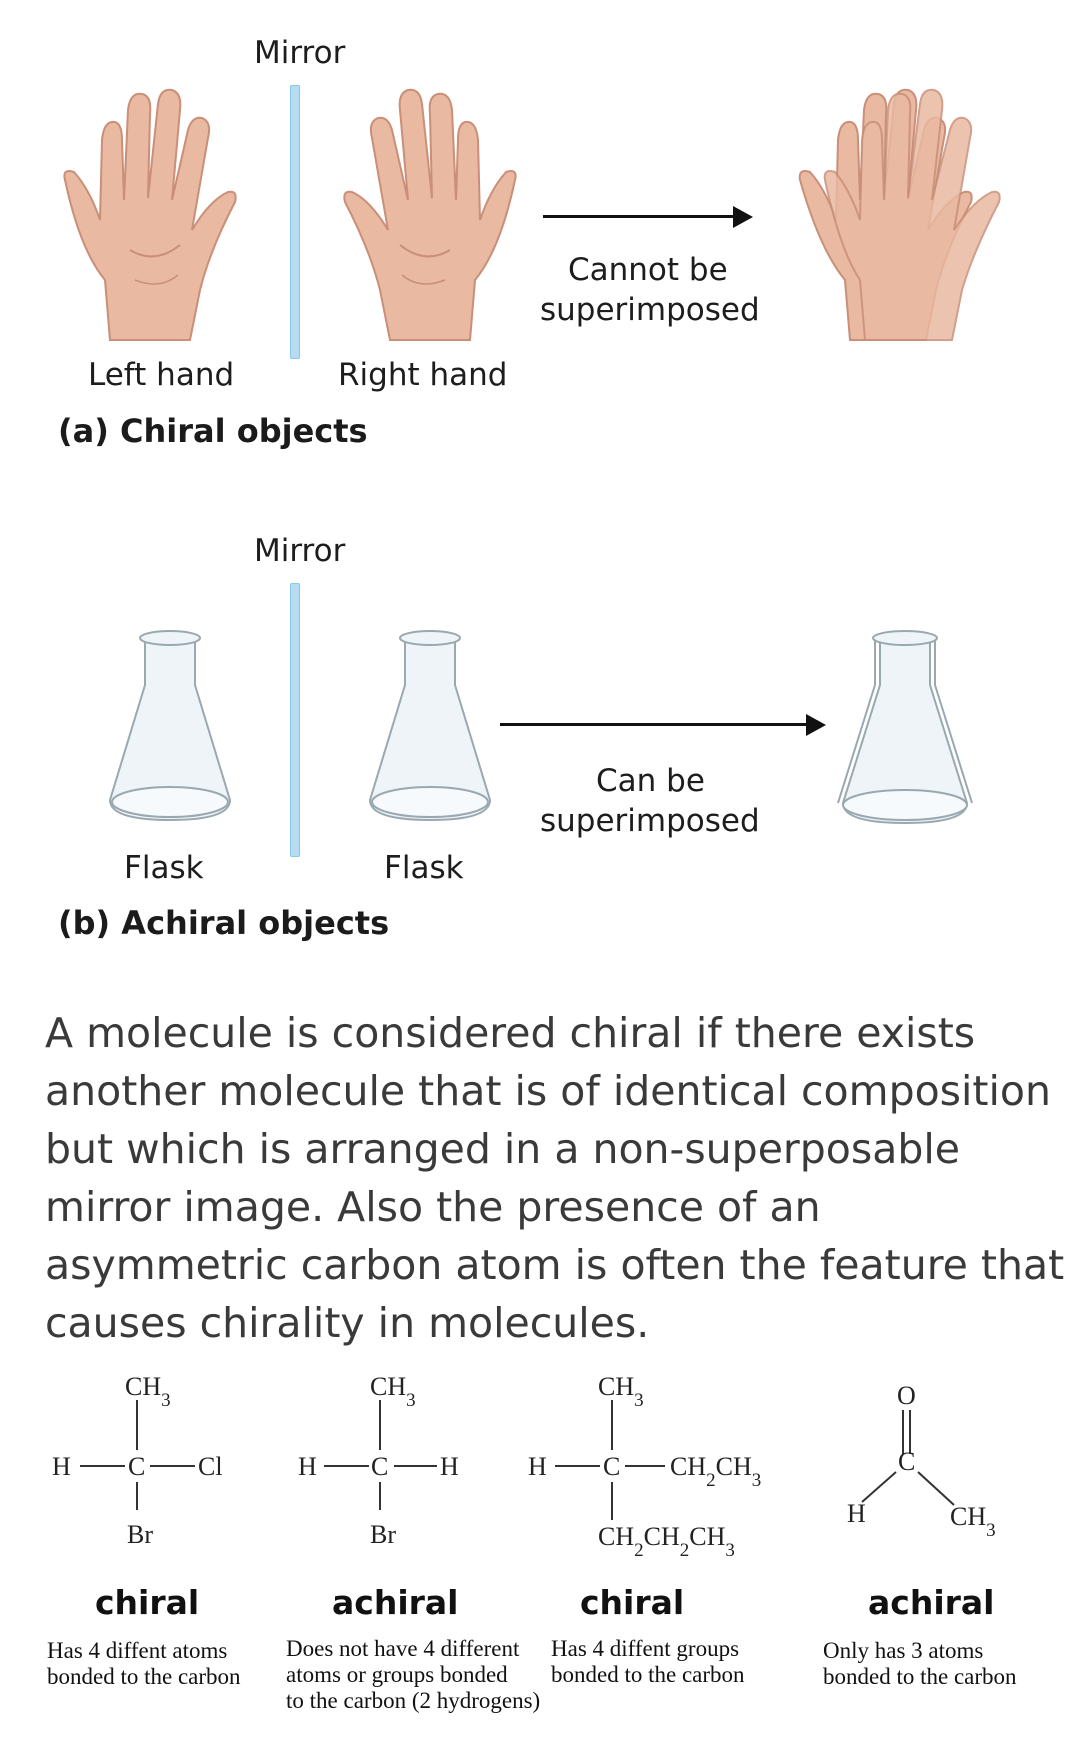 The image size is (1068, 1755). Describe the element at coordinates (899, 214) in the screenshot. I see `overlapped-hands-image` at that location.